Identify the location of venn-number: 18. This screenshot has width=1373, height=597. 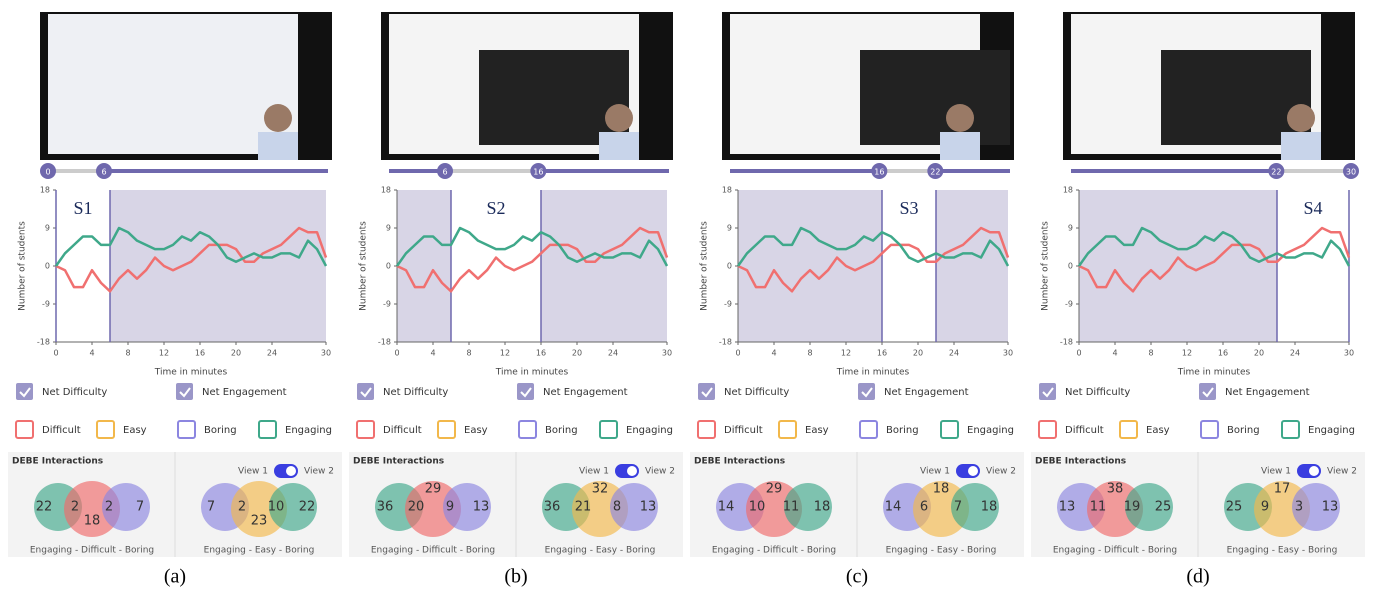
(989, 507).